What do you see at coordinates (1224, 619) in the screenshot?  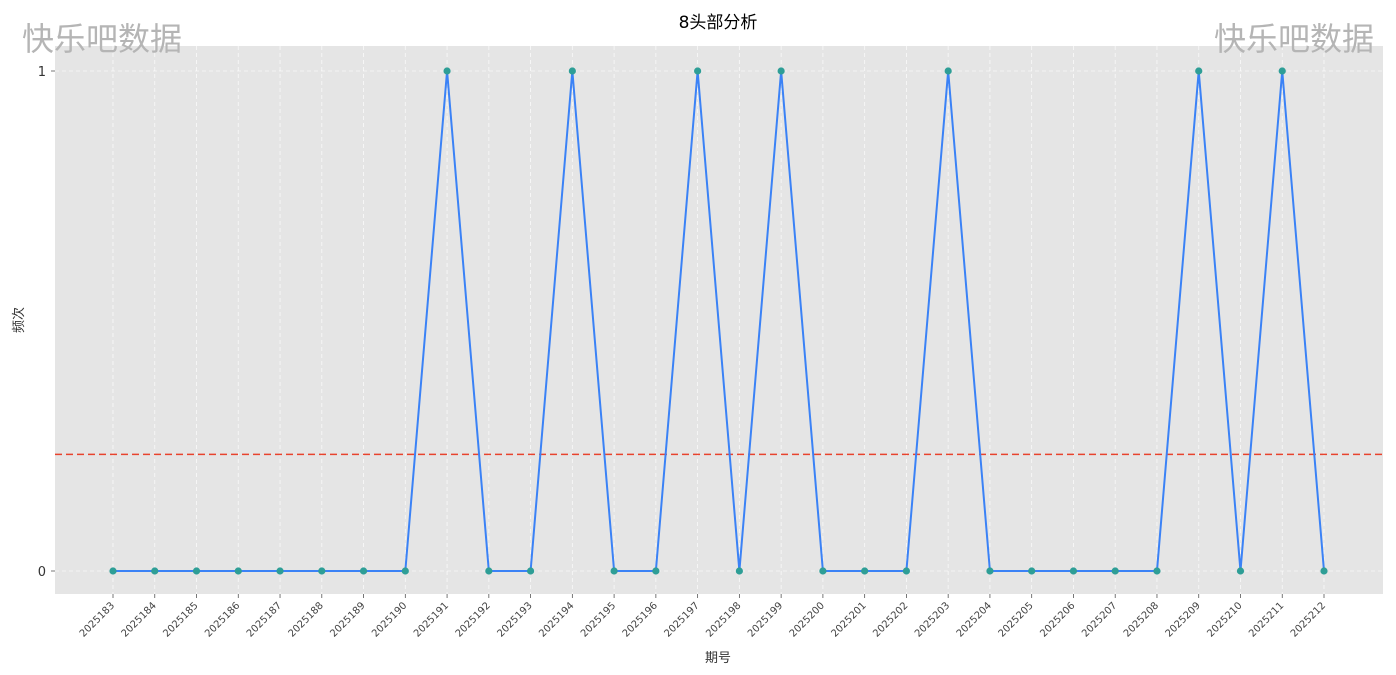 I see `x-tick-label: 2025210` at bounding box center [1224, 619].